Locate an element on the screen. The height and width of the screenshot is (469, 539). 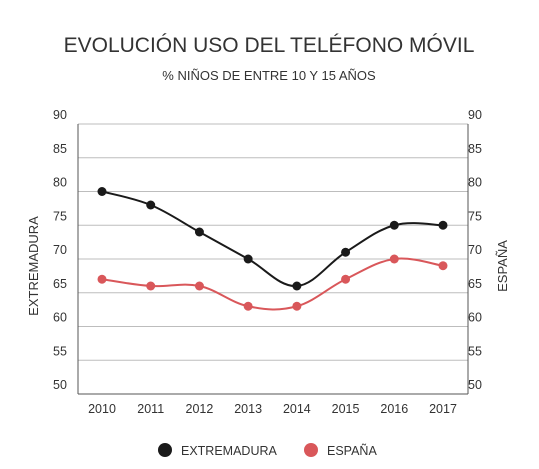
y-tick-label-left: 55 is located at coordinates (60, 351).